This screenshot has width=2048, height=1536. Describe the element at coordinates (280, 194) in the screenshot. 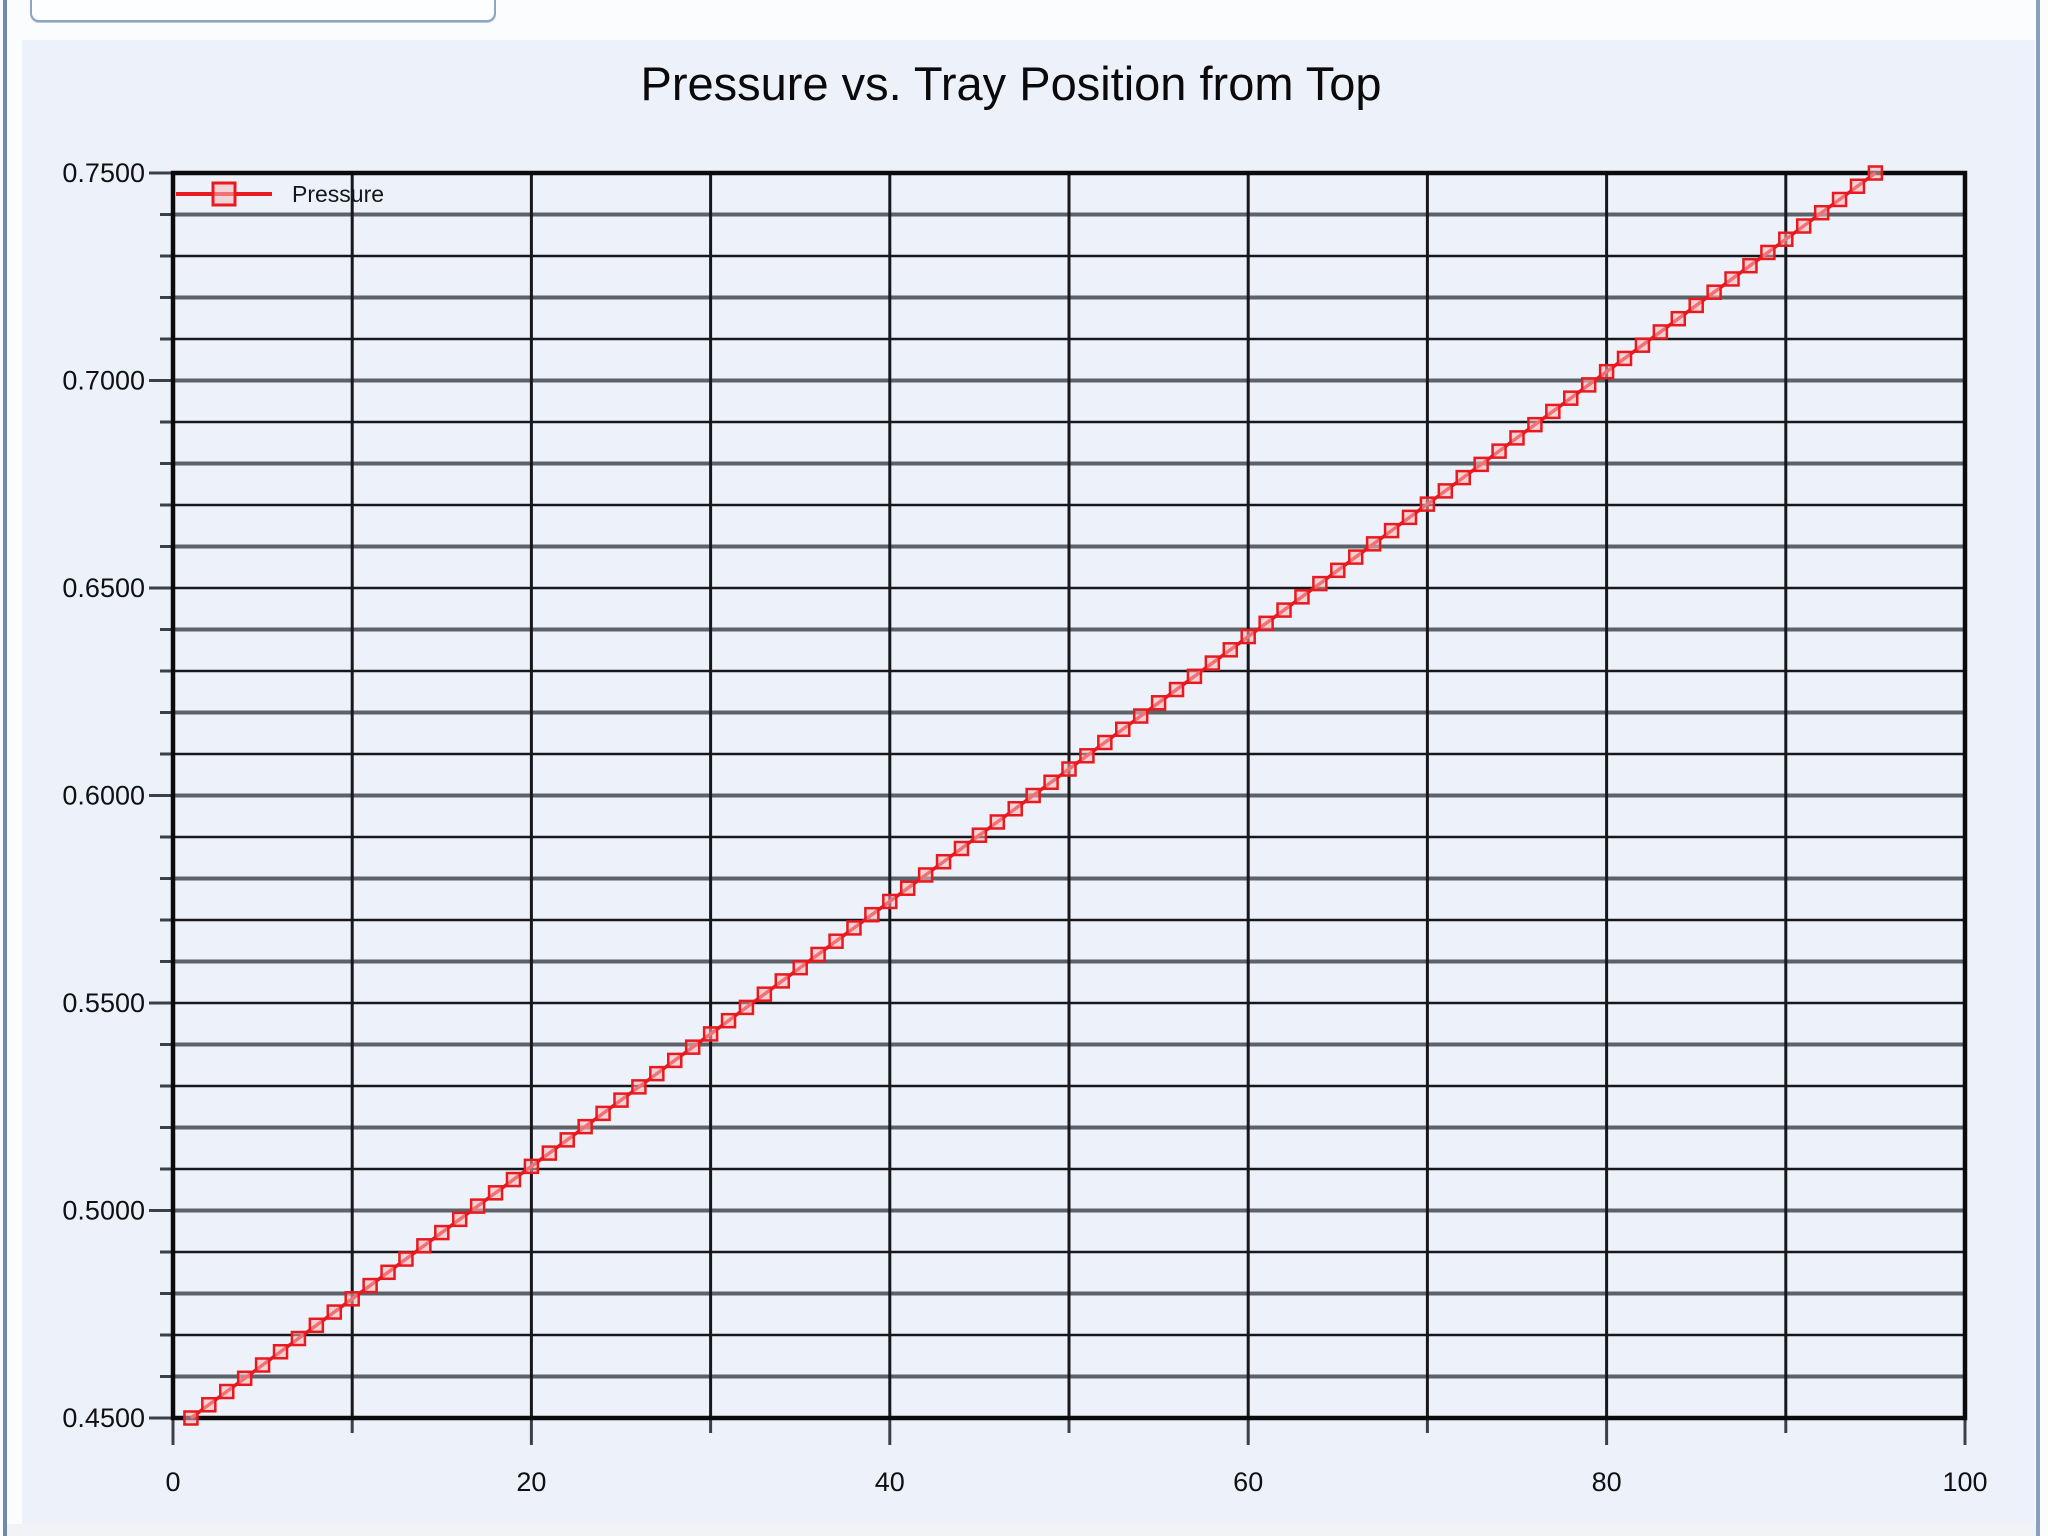

I see `legend: Pressure` at that location.